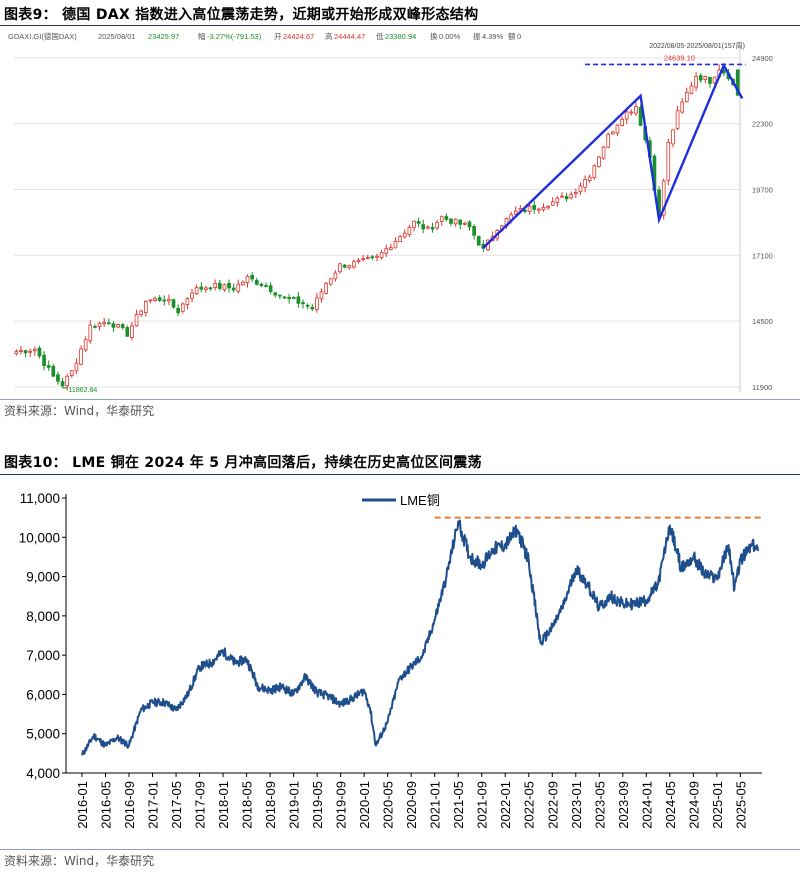 Image resolution: width=800 pixels, height=872 pixels. I want to click on dax-low: 23380.94, so click(400, 36).